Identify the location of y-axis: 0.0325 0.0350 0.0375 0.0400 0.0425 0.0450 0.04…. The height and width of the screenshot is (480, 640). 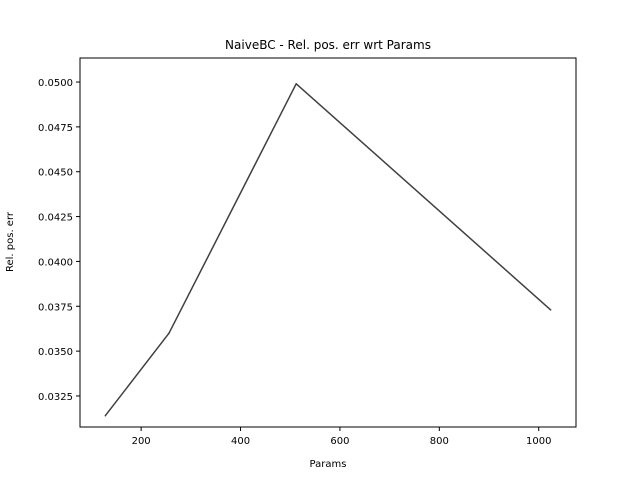
(59, 240).